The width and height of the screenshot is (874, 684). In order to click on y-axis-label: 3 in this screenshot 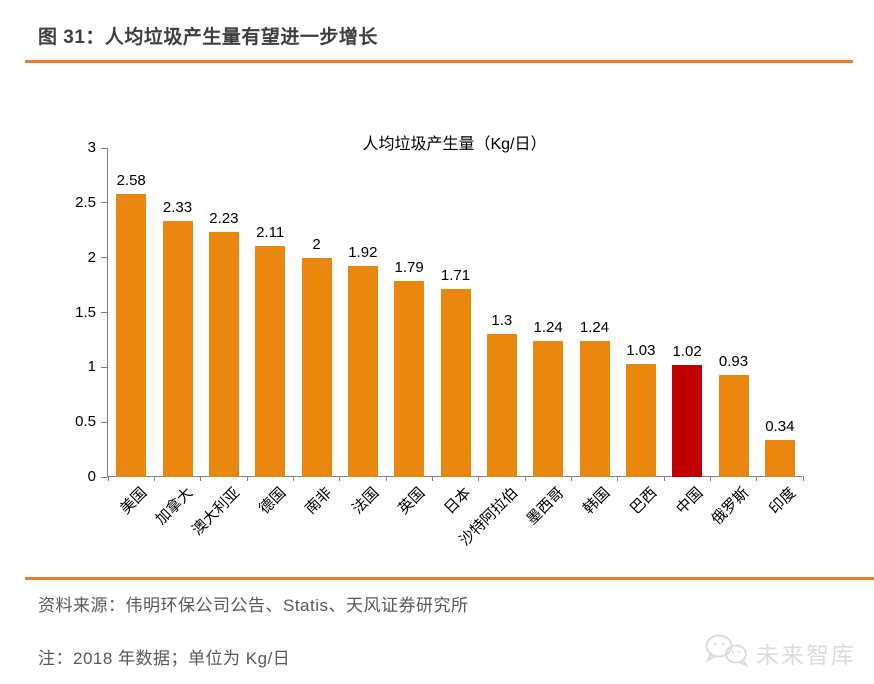, I will do `click(91, 147)`.